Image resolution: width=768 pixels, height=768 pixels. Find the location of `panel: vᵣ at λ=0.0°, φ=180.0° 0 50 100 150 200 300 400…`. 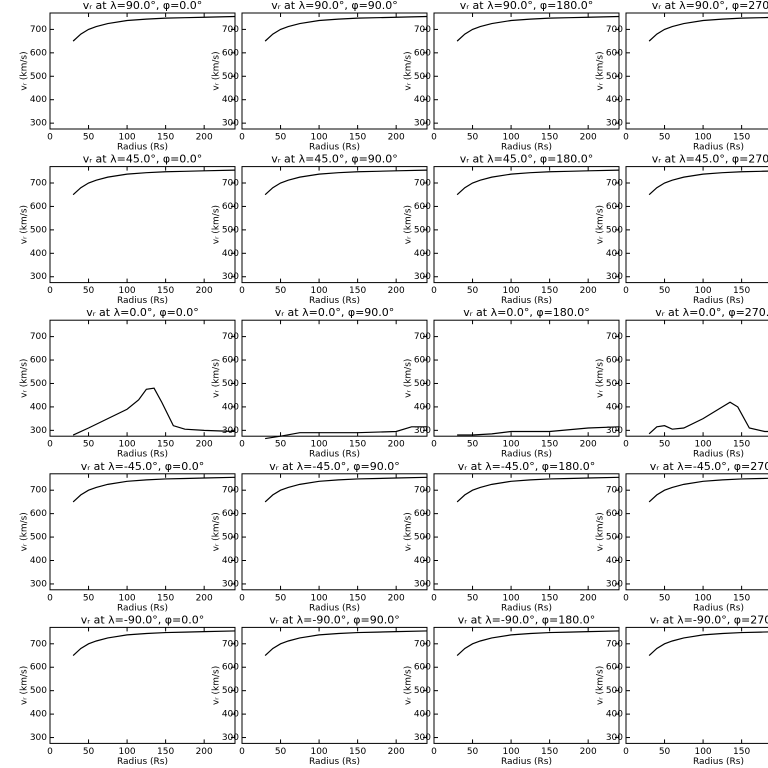

panel: vᵣ at λ=0.0°, φ=180.0° 0 50 100 150 200 300 400… is located at coordinates (512, 383).